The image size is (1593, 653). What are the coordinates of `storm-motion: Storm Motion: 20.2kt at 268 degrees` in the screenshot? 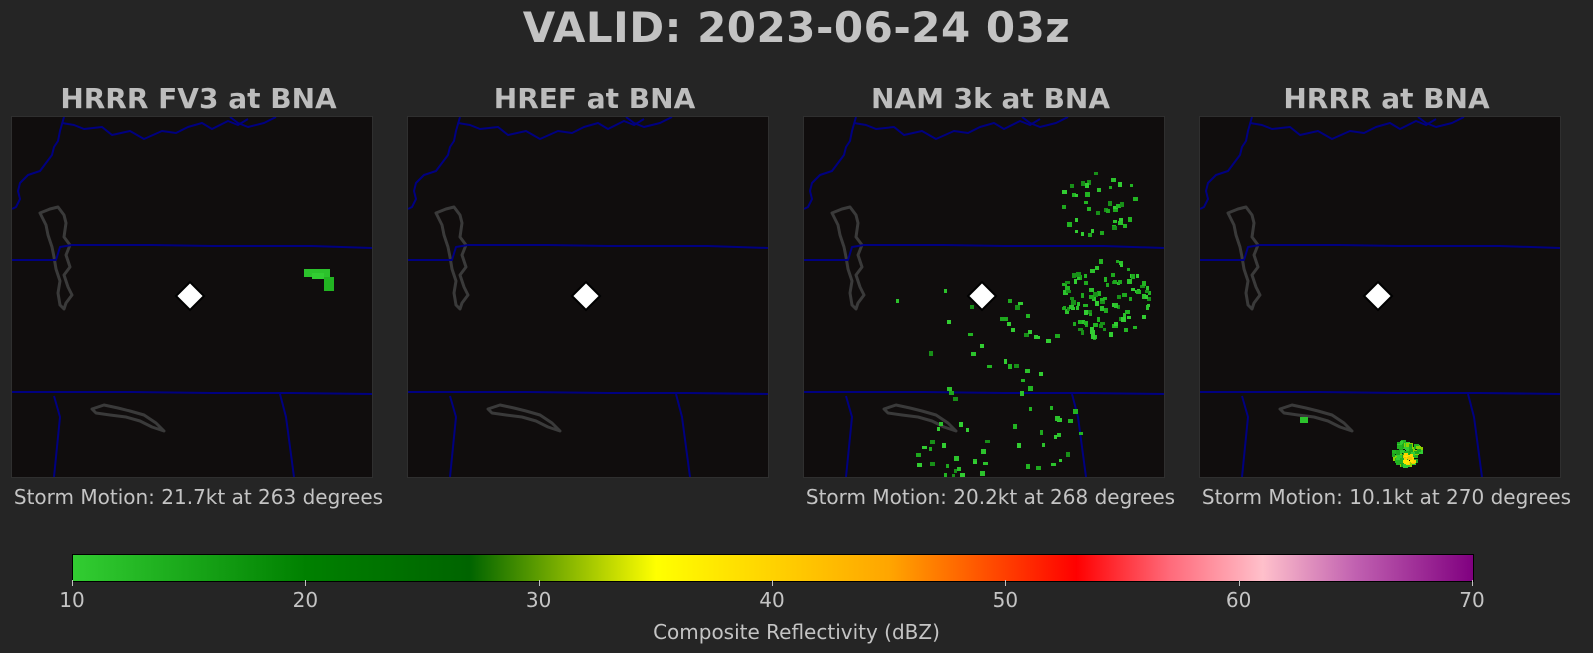 It's located at (990, 497).